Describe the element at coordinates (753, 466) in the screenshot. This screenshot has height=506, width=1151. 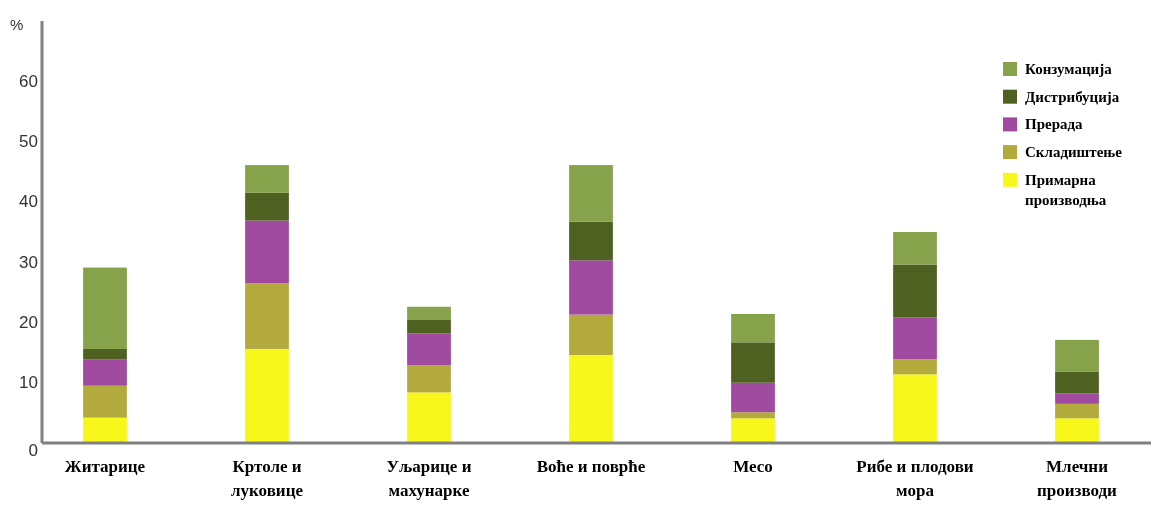
I see `x-tick-label: Месо` at that location.